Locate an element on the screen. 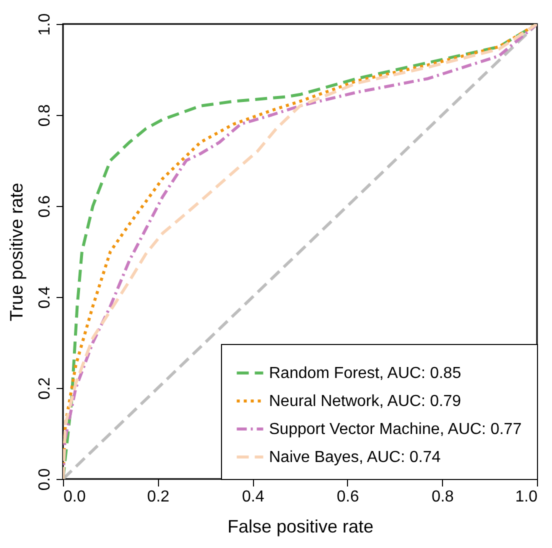 The image size is (552, 548). y-tick-label: 0.6 is located at coordinates (45, 206).